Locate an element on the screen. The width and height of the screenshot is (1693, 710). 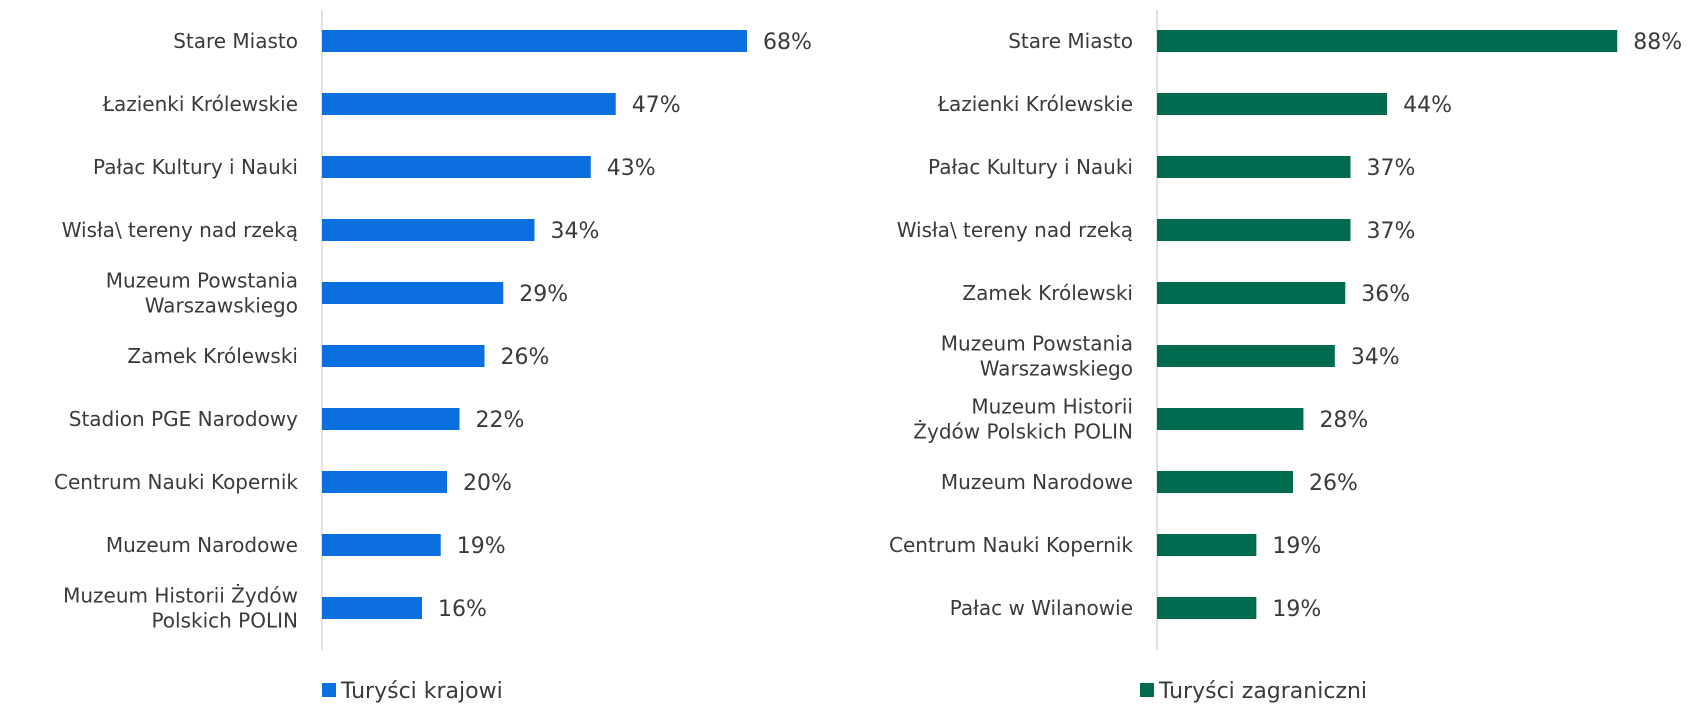
data-label: 47% is located at coordinates (656, 105).